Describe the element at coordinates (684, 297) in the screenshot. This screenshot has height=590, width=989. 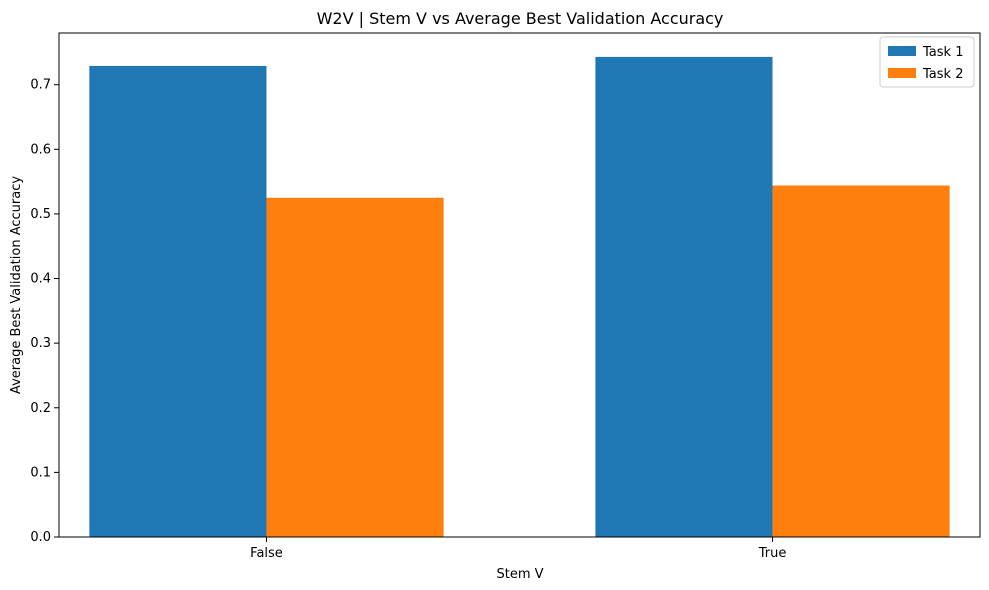
I see `bar-task-1-true` at that location.